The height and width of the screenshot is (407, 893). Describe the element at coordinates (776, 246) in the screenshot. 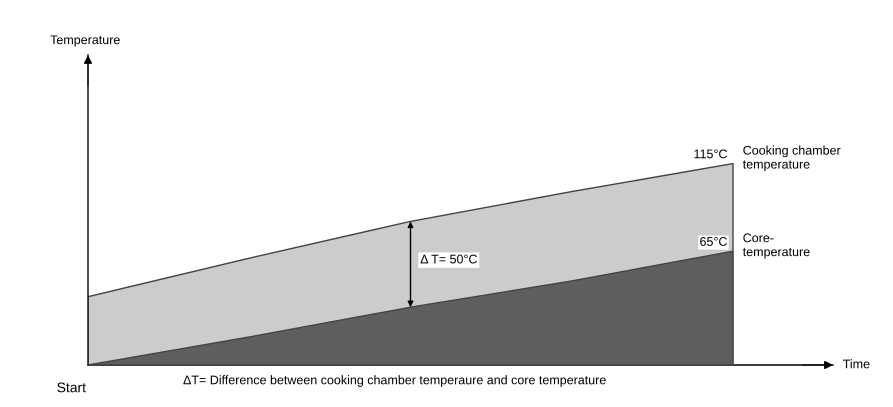

I see `series-label: Core- temperature` at that location.